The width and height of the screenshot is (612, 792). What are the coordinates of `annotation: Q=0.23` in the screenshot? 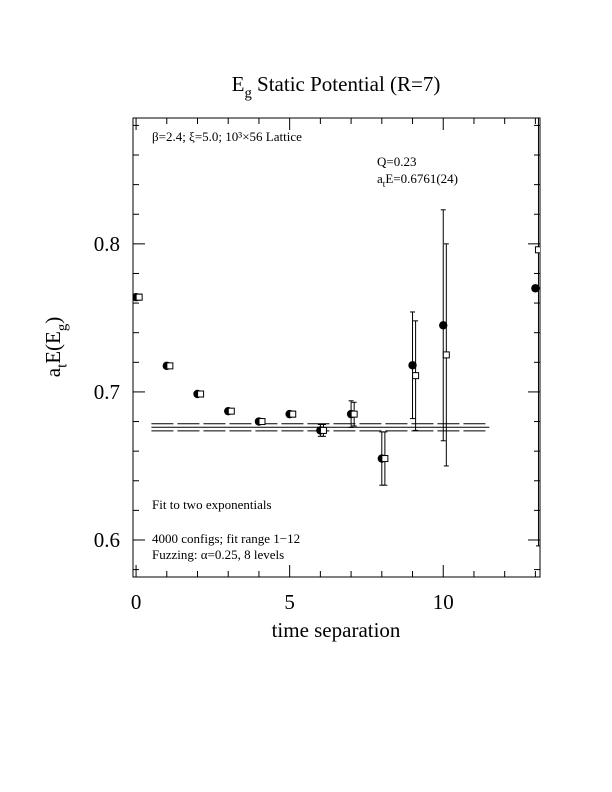 It's located at (396, 161).